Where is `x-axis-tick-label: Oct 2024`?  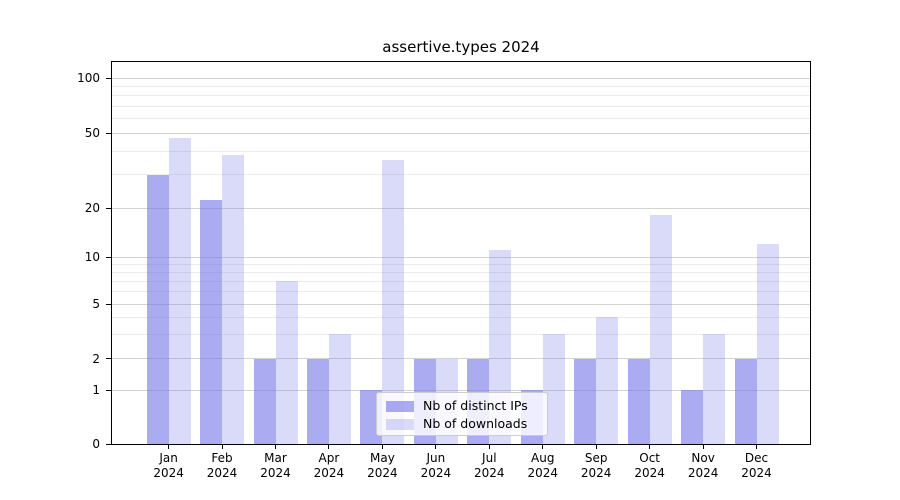
x-axis-tick-label: Oct 2024 is located at coordinates (649, 465).